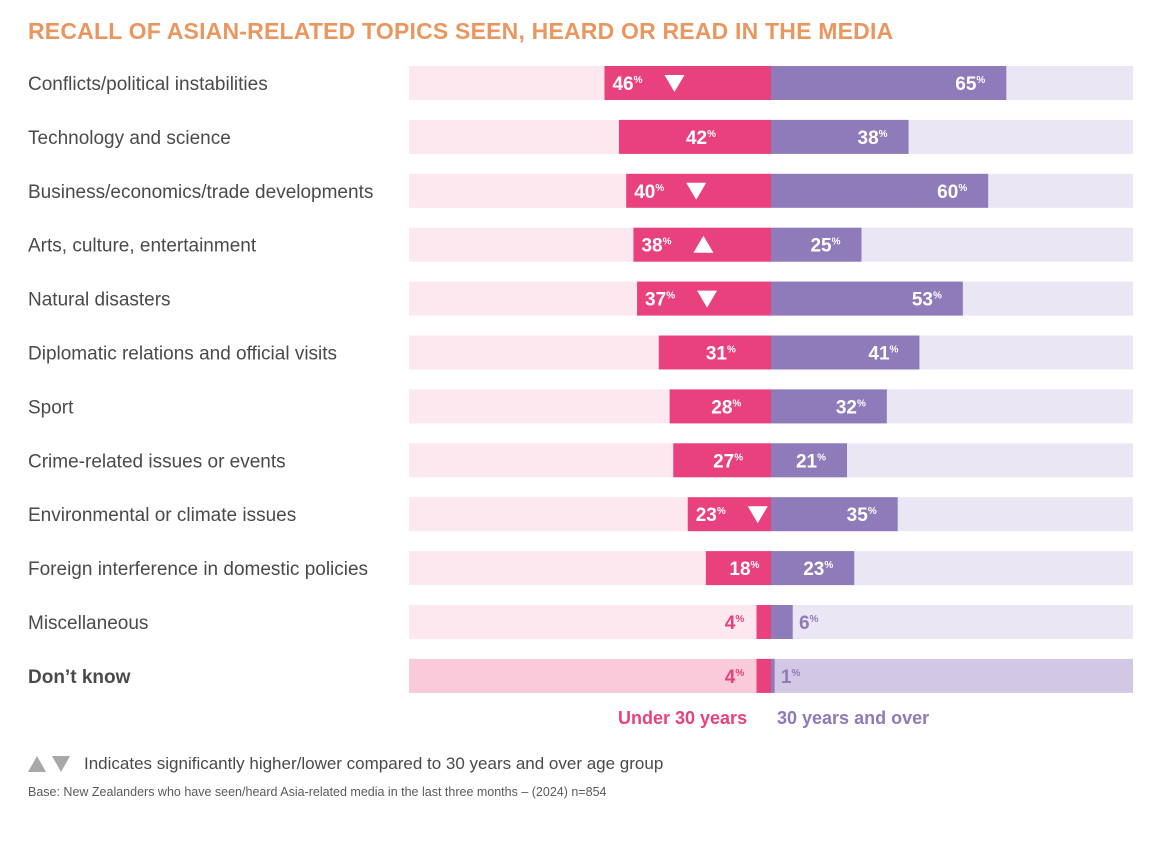  Describe the element at coordinates (142, 246) in the screenshot. I see `category-label: Arts, culture, entertainment` at that location.